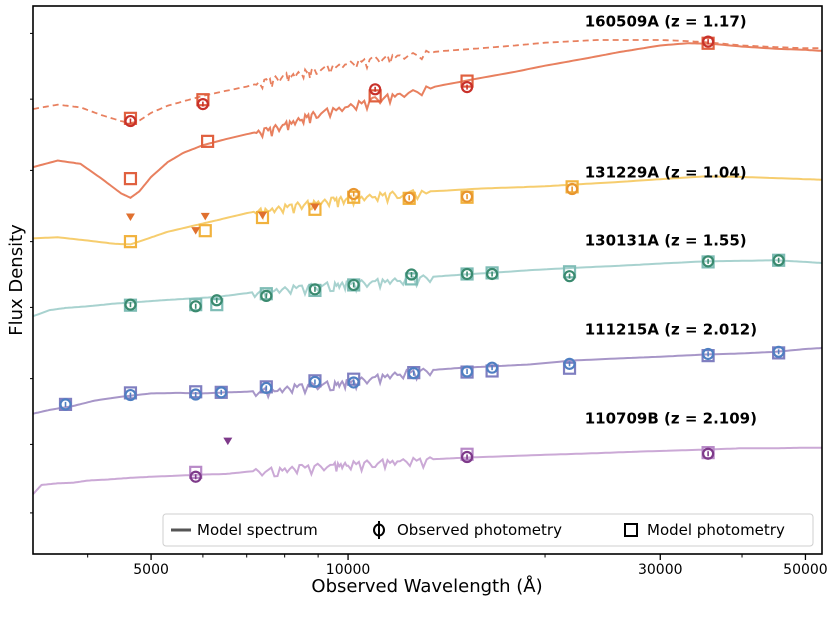 The width and height of the screenshot is (830, 623). I want to click on legend-box, so click(488, 530).